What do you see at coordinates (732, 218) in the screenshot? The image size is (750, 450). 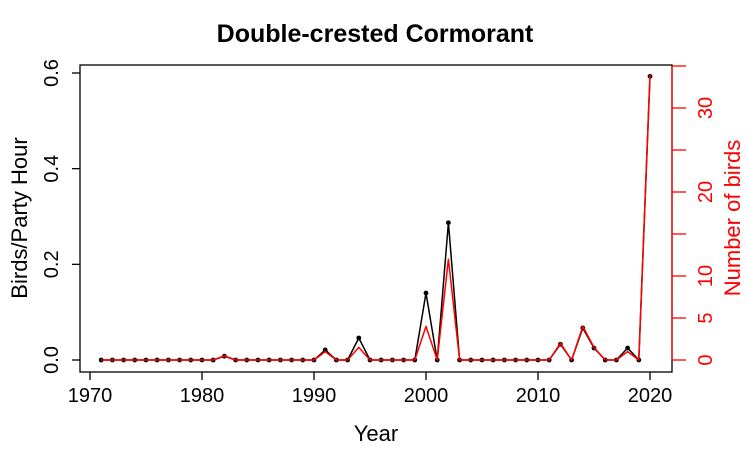 I see `y-axis-right-title: Number of birds` at bounding box center [732, 218].